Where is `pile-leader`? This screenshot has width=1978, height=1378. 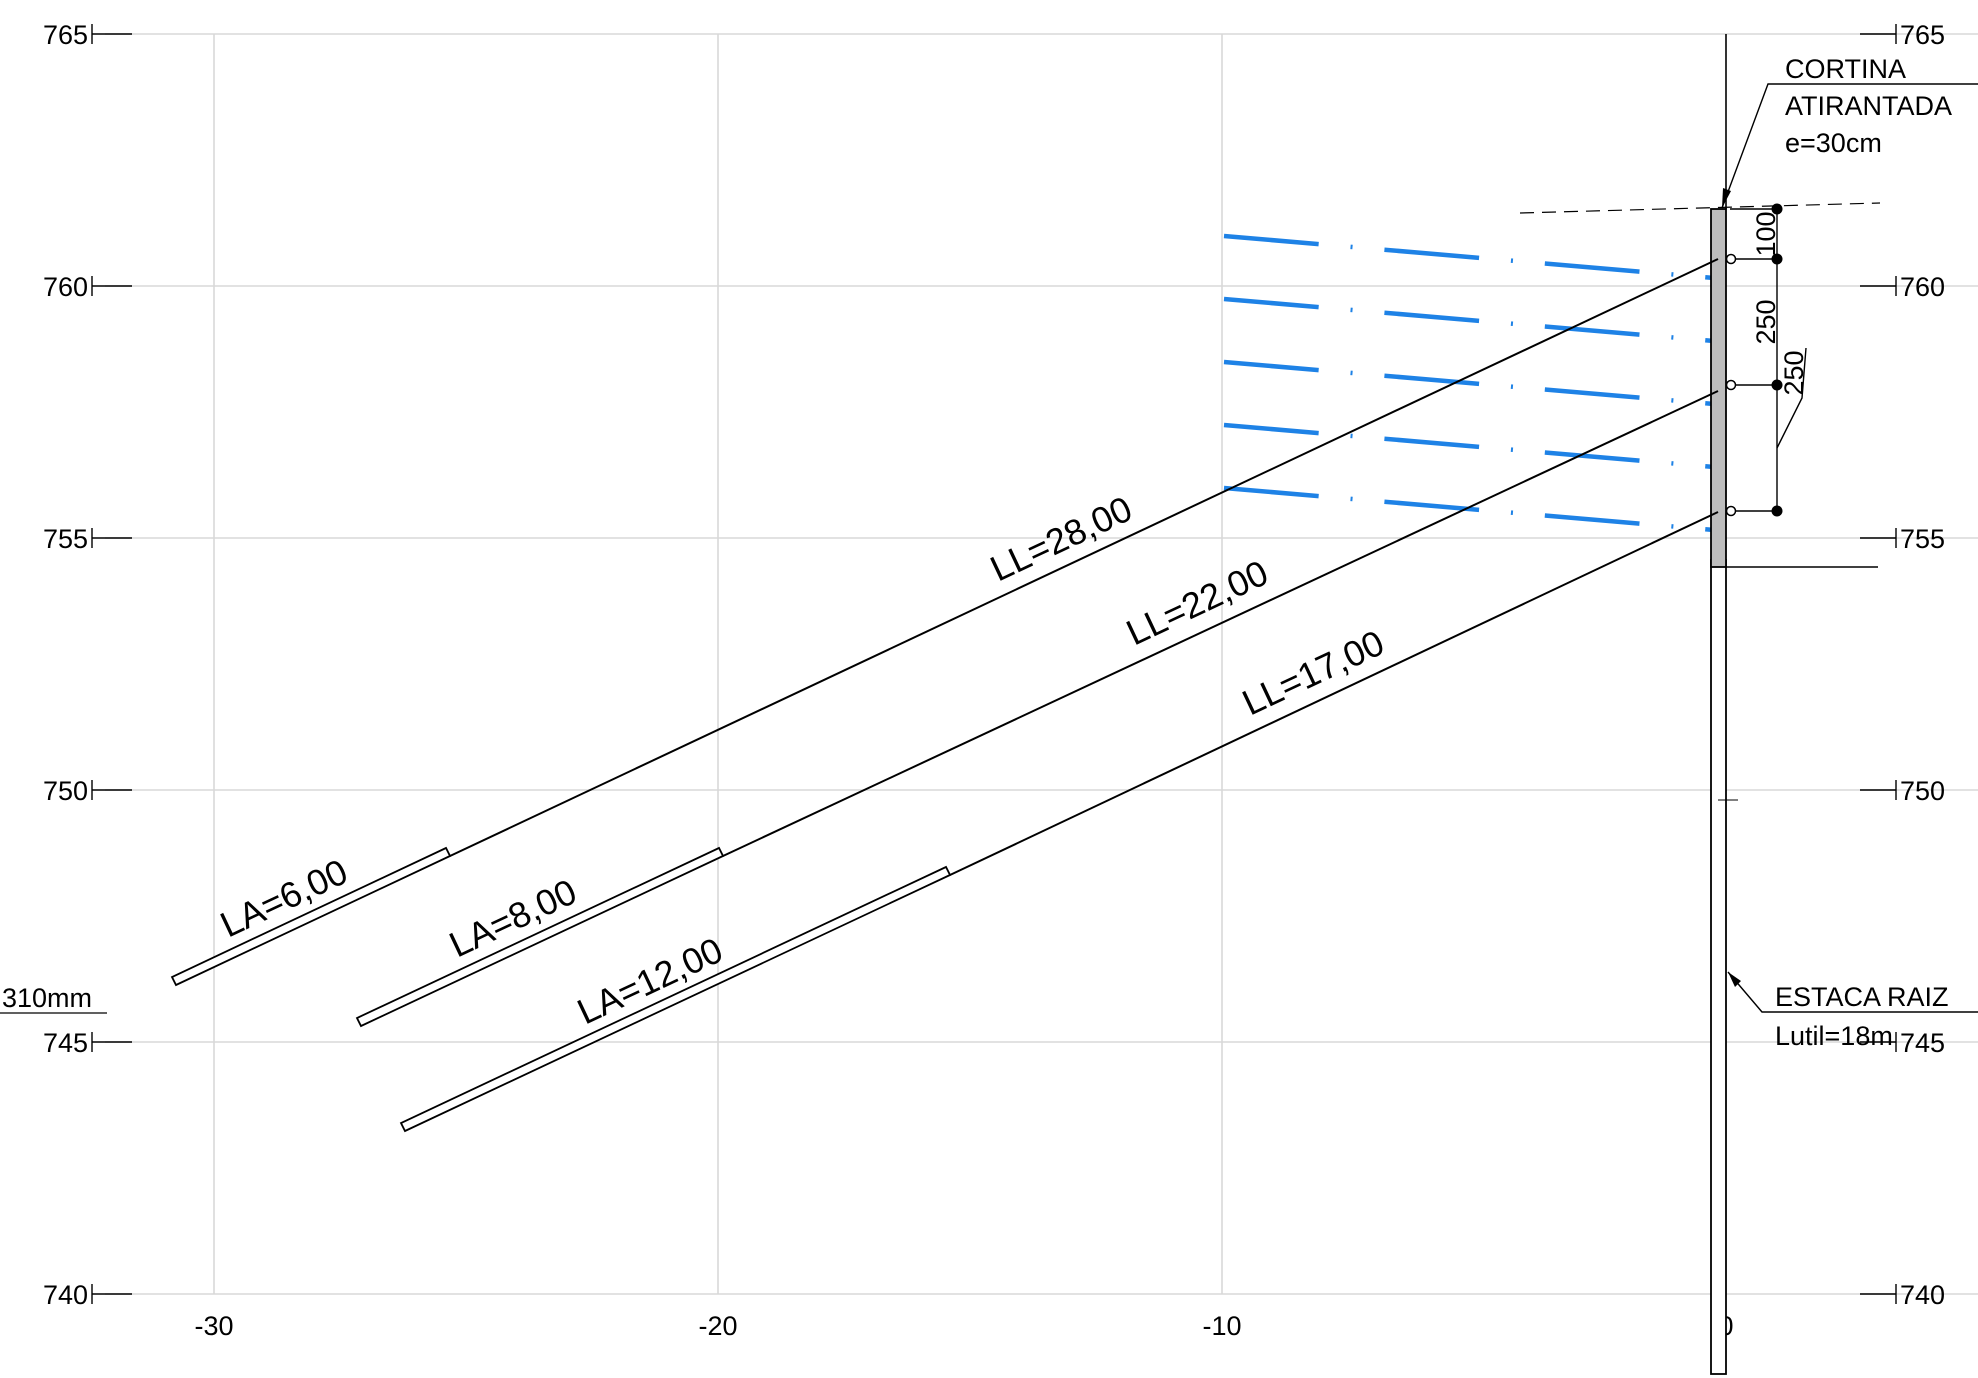
pile-leader is located at coordinates (1852, 992).